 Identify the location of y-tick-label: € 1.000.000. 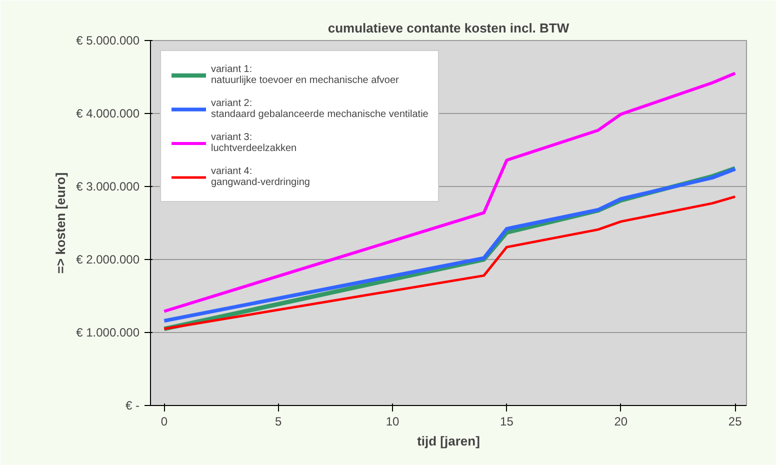
(108, 333).